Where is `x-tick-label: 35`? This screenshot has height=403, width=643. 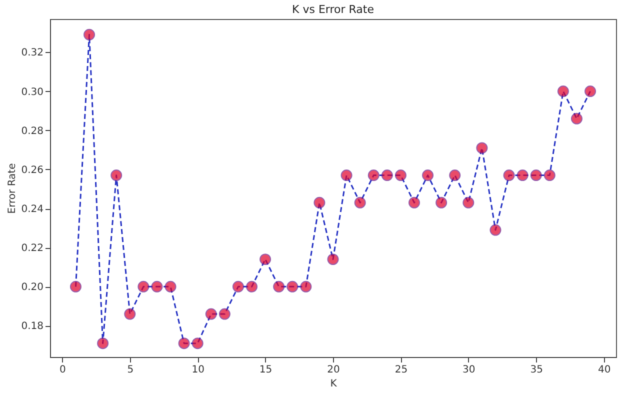
x-tick-label: 35 is located at coordinates (536, 370).